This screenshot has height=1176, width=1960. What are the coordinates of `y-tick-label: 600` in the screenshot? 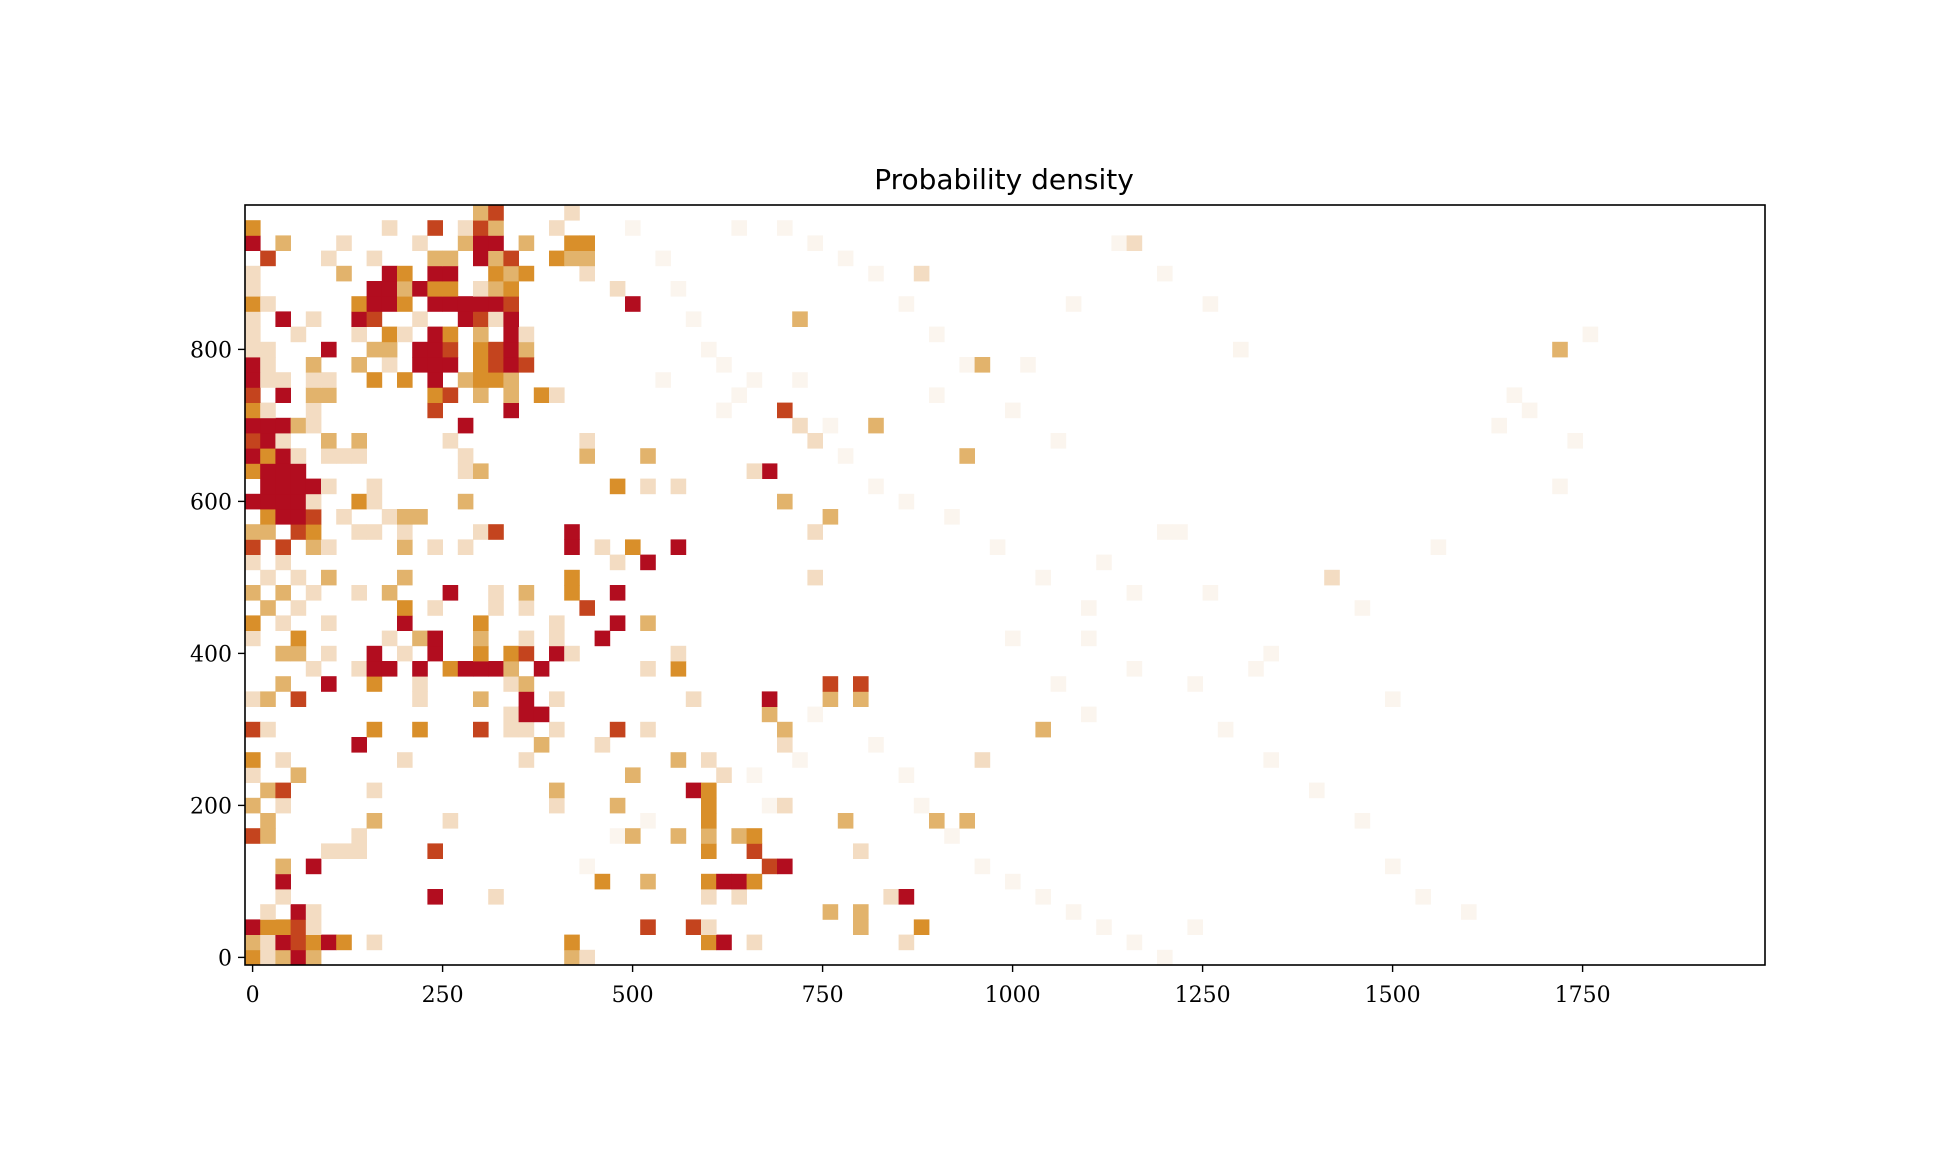 It's located at (211, 502).